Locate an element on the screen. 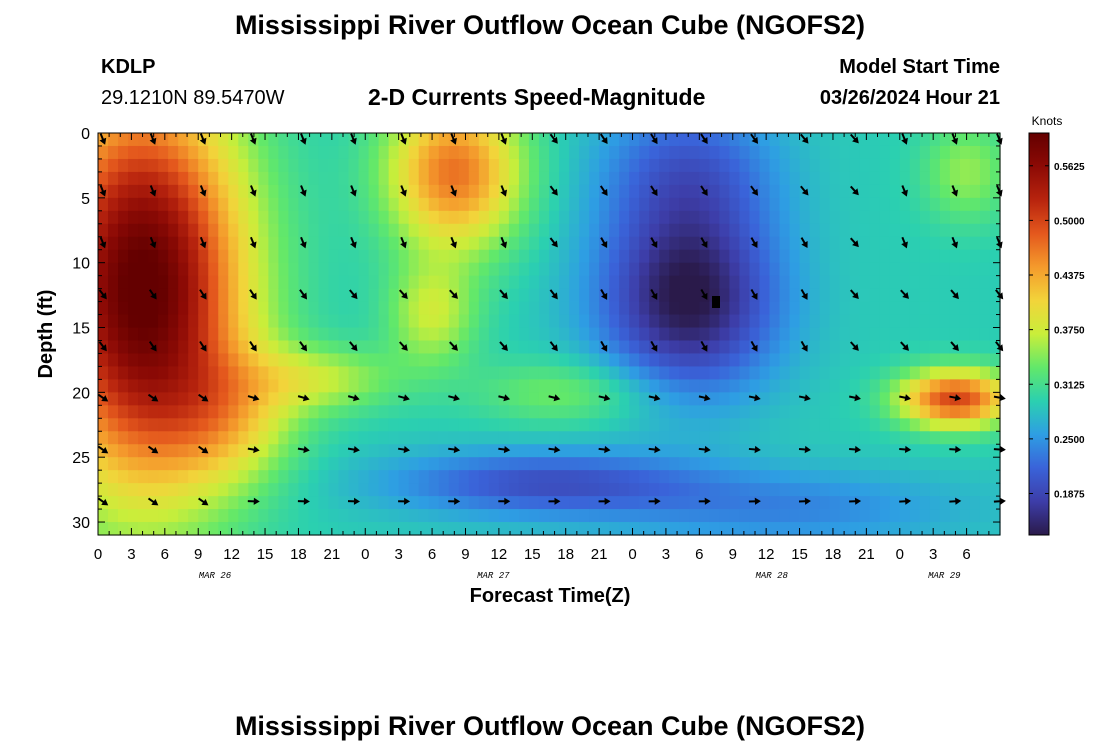  colorbar-tick-label: 0.5000 is located at coordinates (1069, 221).